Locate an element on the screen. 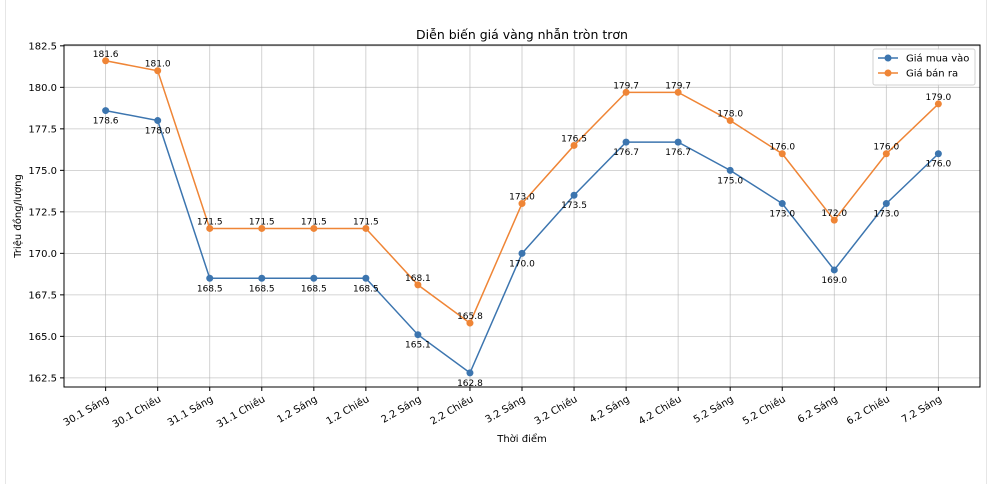  x-tick-label: 31.1 Chiều is located at coordinates (240, 411).